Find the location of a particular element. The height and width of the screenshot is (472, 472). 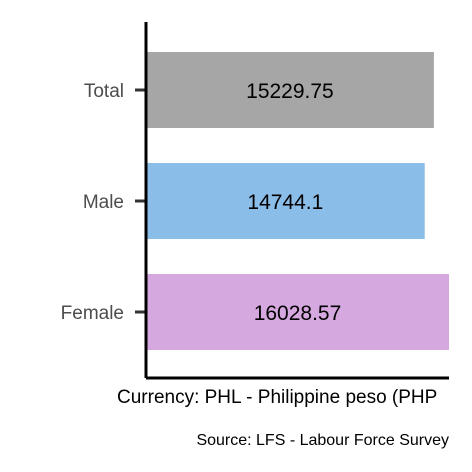

y-tick-label-female: Female is located at coordinates (92, 313).